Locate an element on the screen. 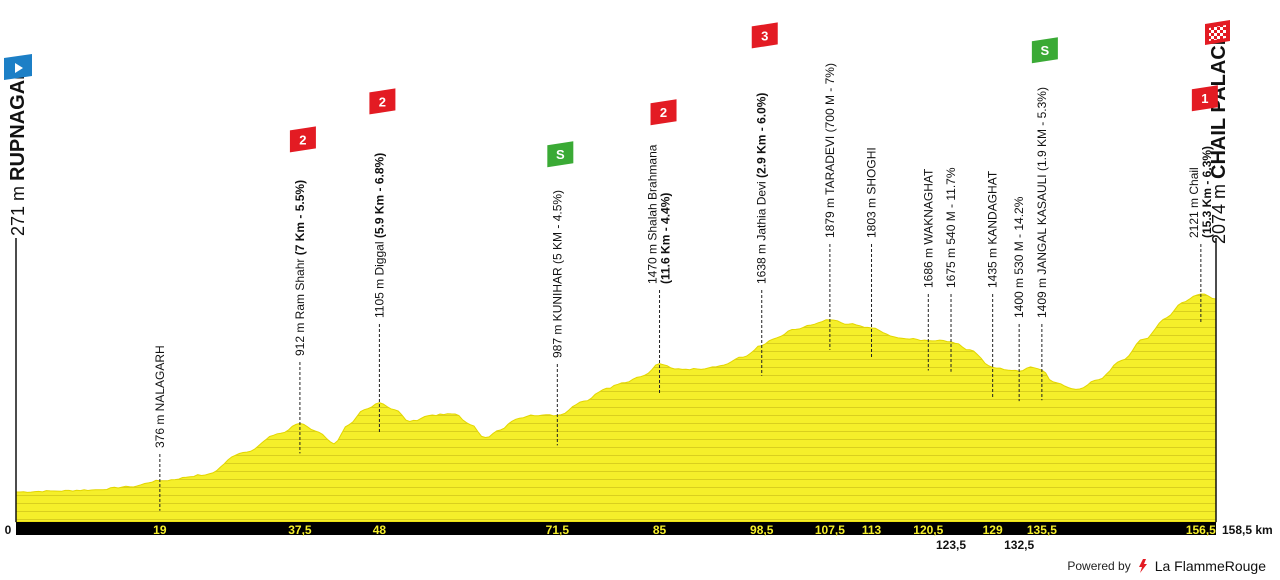  waypoint-label: 376 m NALAGARH is located at coordinates (160, 396).